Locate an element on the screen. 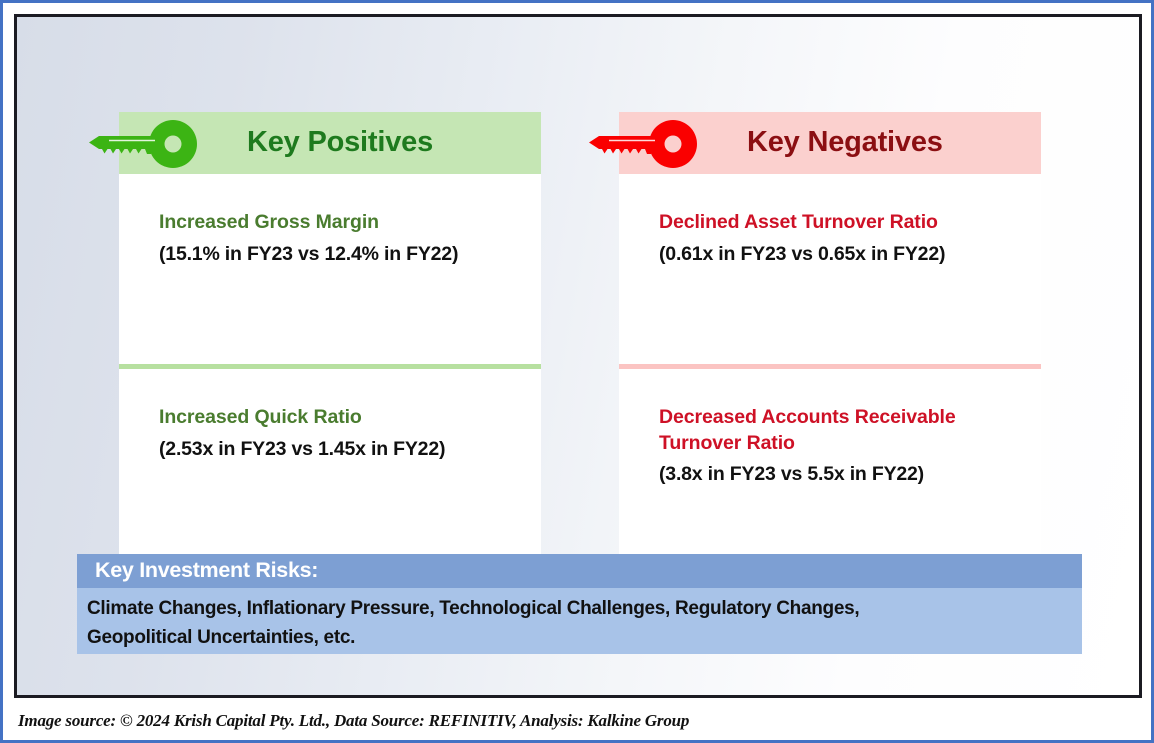 The image size is (1154, 743). panel-title-negatives: Key Negatives is located at coordinates (845, 141).